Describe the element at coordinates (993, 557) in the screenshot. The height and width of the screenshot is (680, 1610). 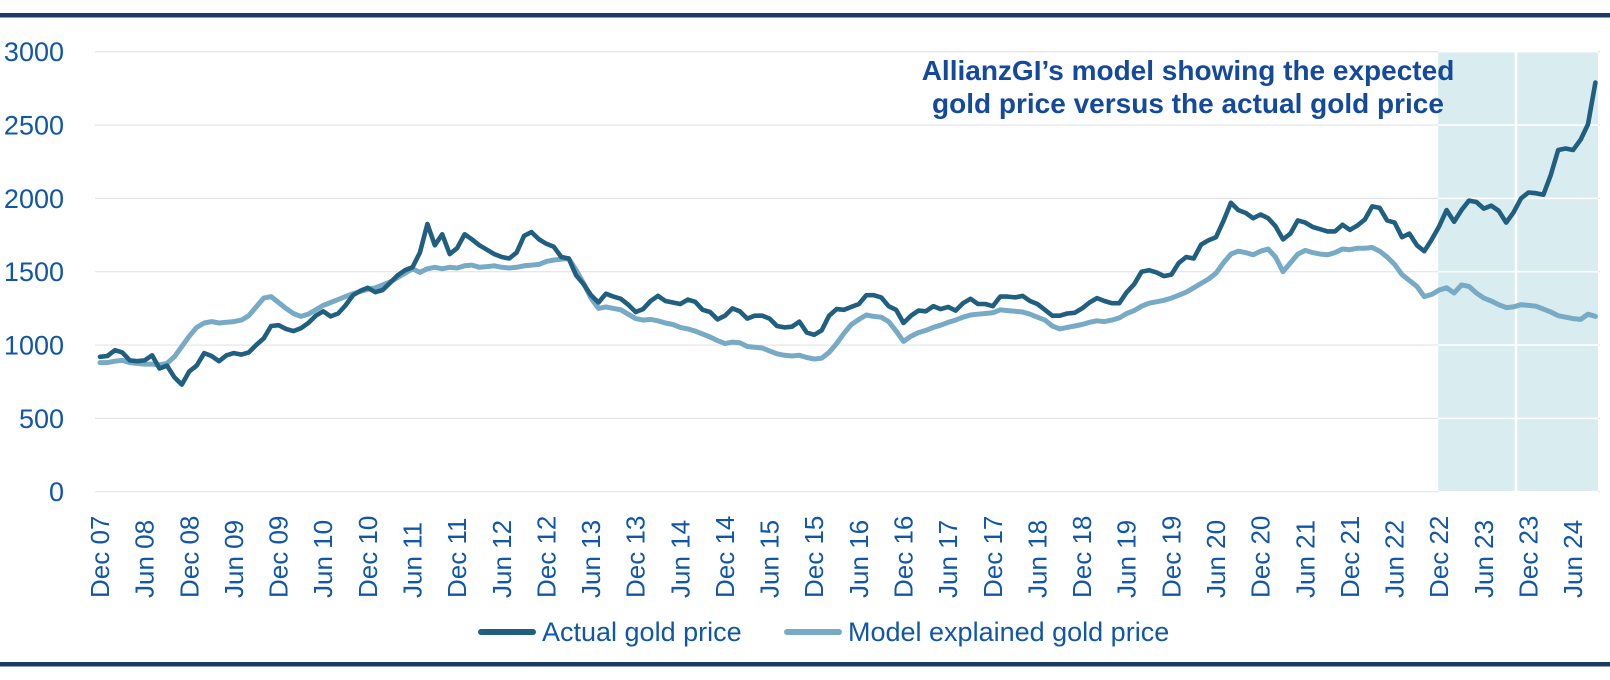
I see `x-tick-label: Dec 17` at that location.